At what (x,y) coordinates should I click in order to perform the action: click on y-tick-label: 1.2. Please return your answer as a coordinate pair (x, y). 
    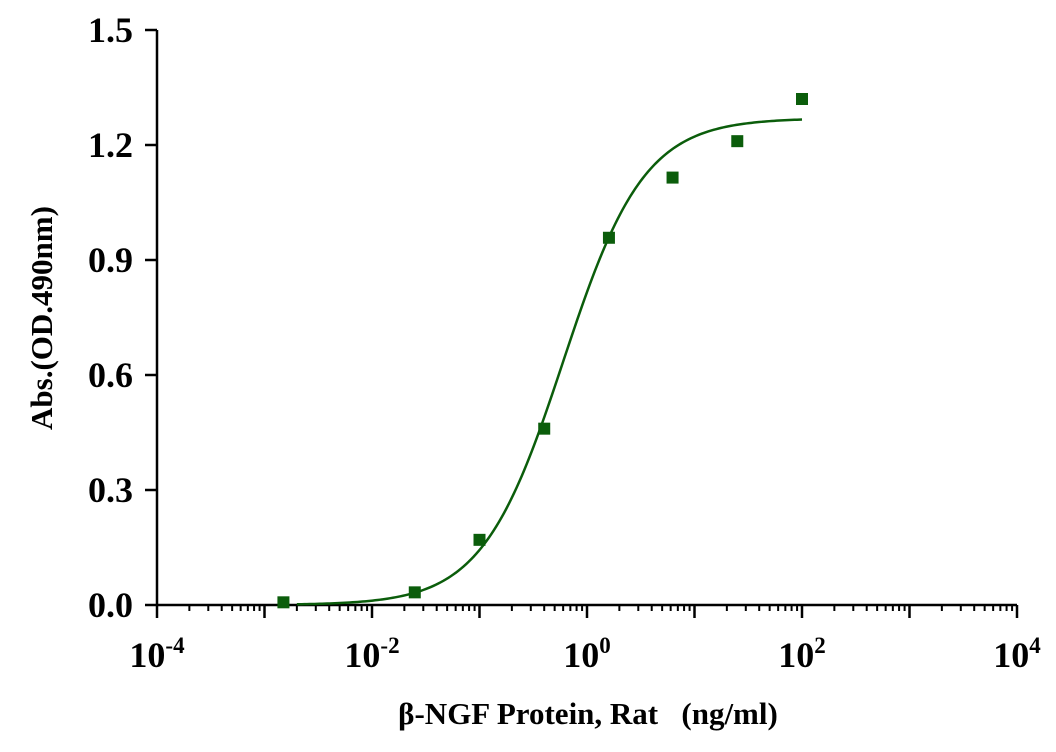
    Looking at the image, I should click on (110, 145).